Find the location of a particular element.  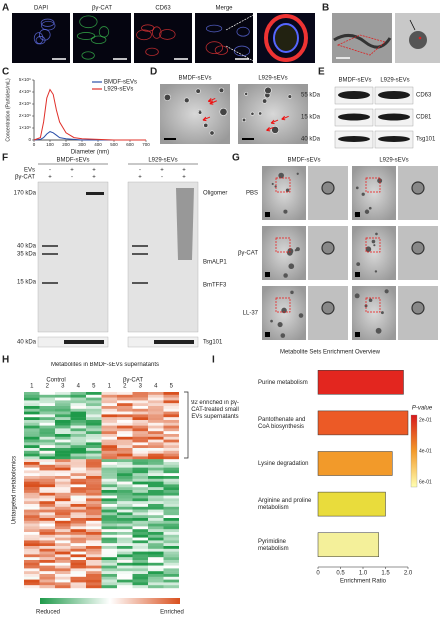

sign: - is located at coordinates (162, 178).